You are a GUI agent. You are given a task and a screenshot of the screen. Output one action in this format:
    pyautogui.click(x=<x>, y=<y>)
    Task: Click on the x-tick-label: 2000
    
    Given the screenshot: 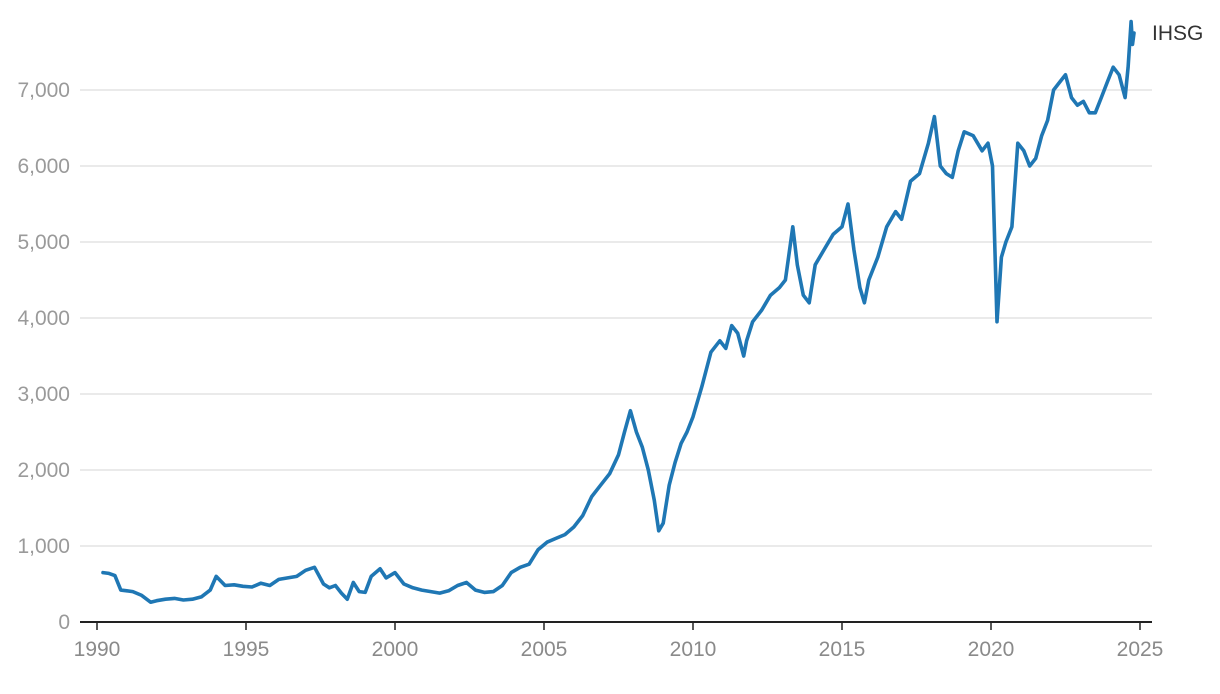 What is the action you would take?
    pyautogui.click(x=395, y=649)
    